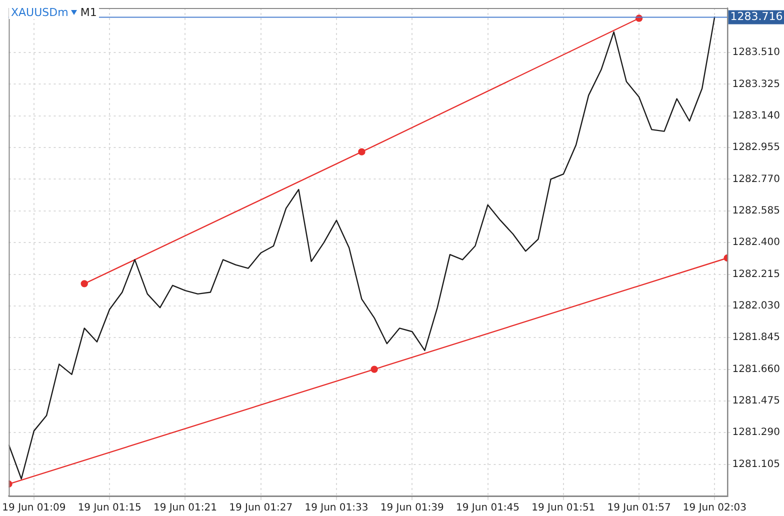 This screenshot has height=516, width=784. What do you see at coordinates (756, 148) in the screenshot?
I see `y-tick-label: 1282.955` at bounding box center [756, 148].